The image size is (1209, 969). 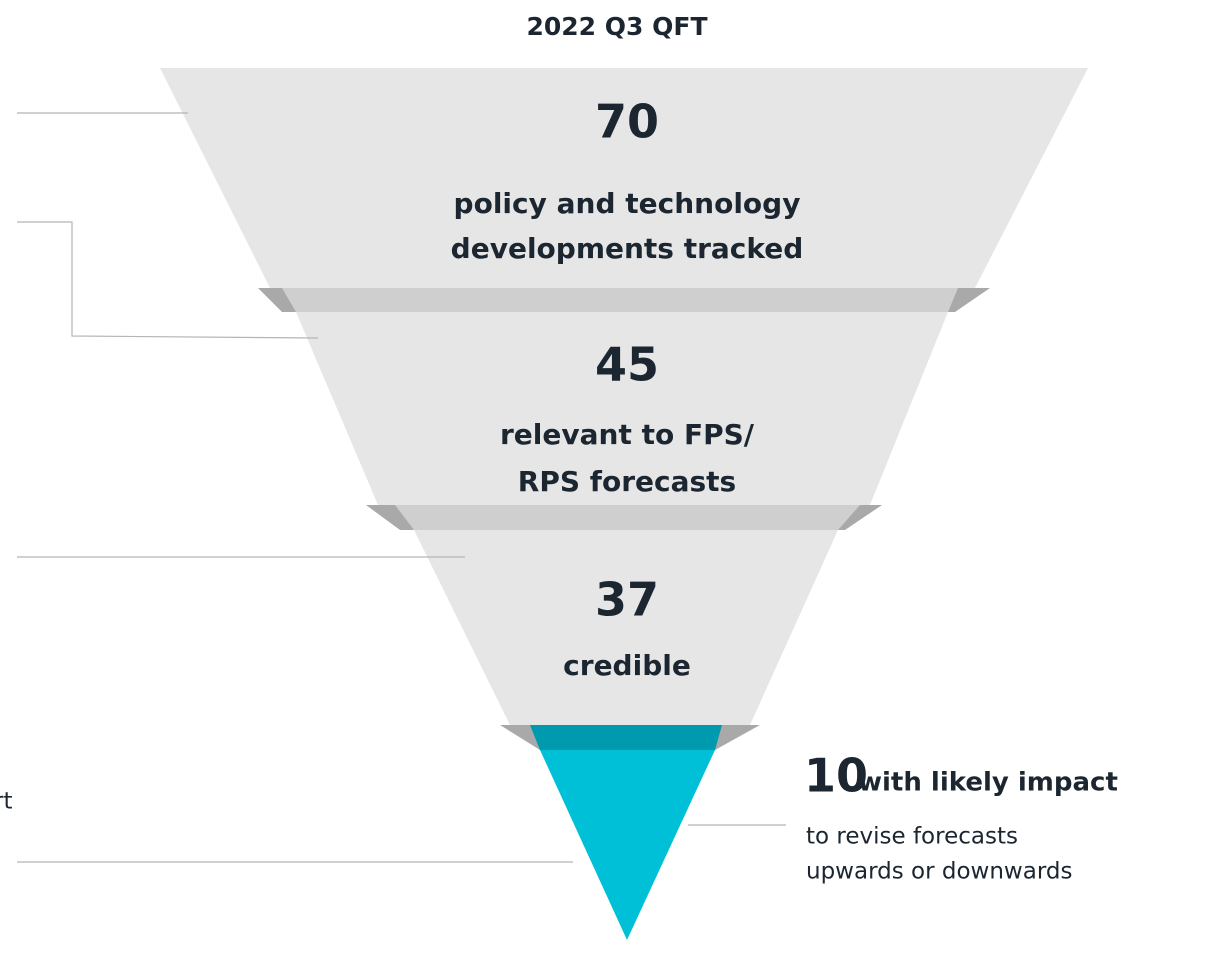 What do you see at coordinates (912, 837) in the screenshot?
I see `final-label: to revise forecasts` at bounding box center [912, 837].